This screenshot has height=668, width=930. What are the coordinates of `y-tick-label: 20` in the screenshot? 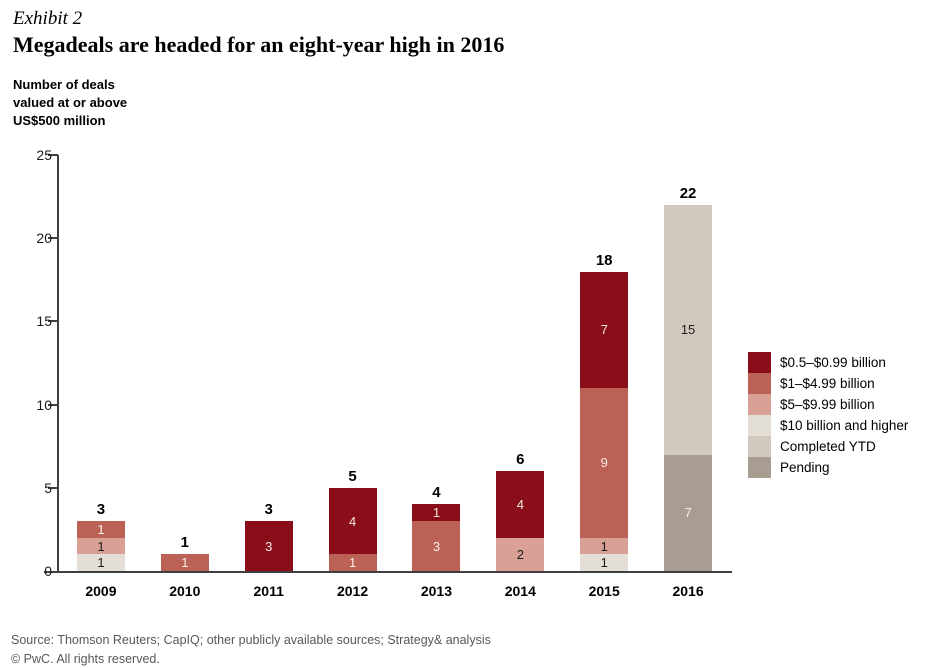 It's located at (44, 238).